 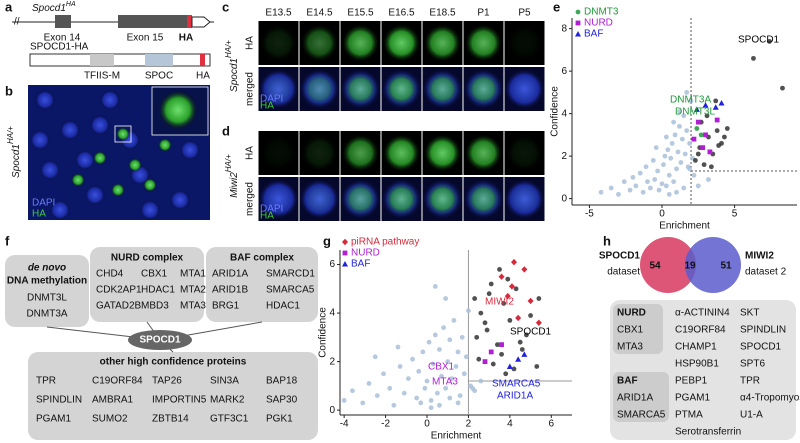 I want to click on panel-label: f, so click(x=7, y=240).